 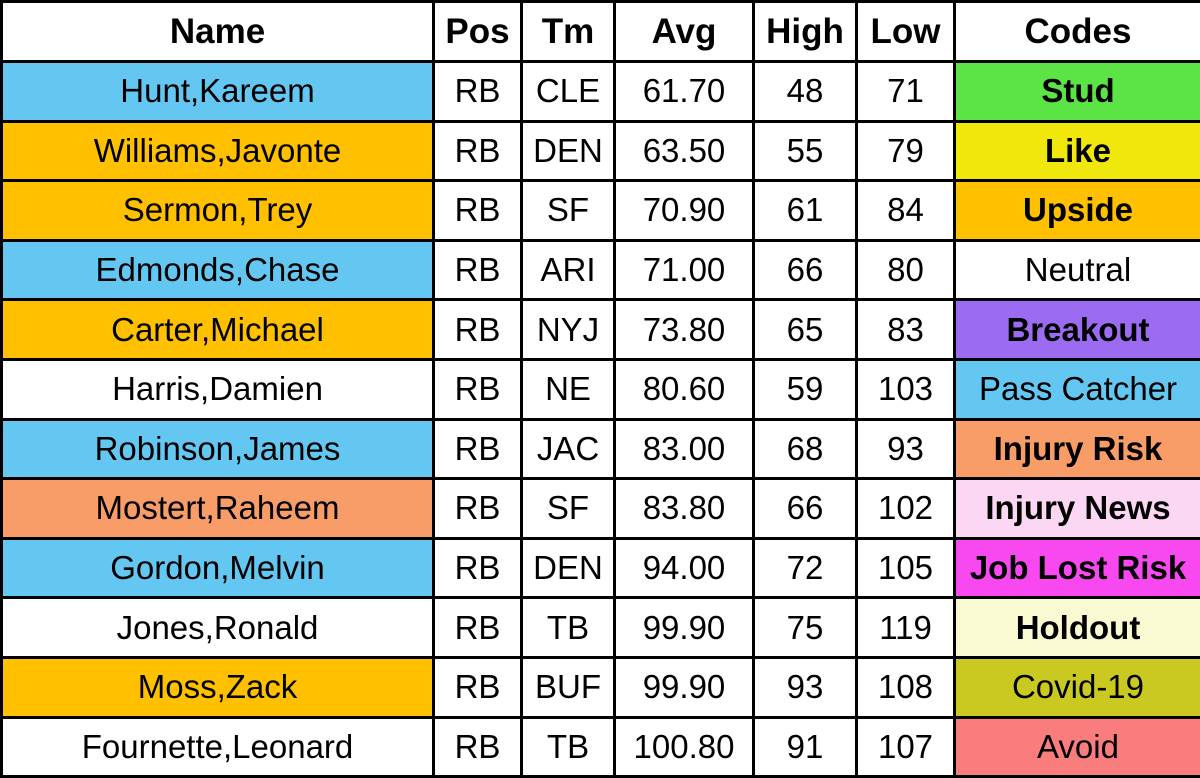 What do you see at coordinates (218, 509) in the screenshot?
I see `player-name-cell: Mostert,Raheem` at bounding box center [218, 509].